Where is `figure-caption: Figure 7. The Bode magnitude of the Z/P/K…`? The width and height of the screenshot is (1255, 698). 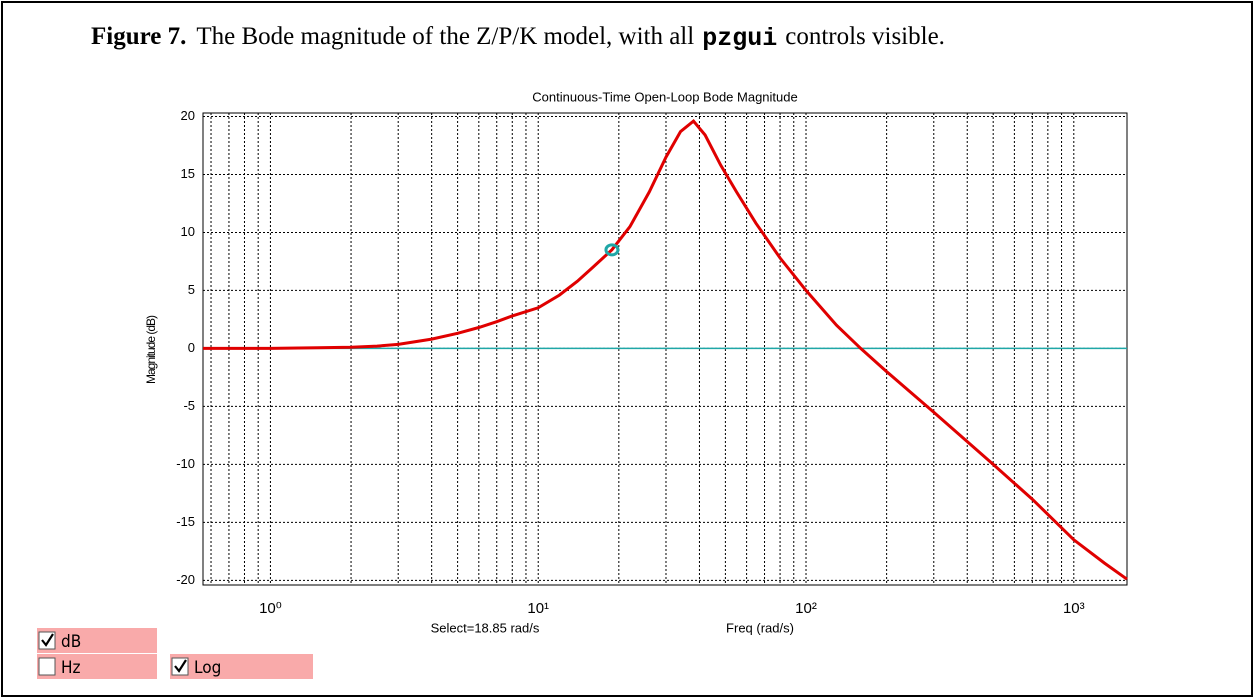 figure-caption: Figure 7. The Bode magnitude of the Z/P/K… is located at coordinates (518, 38).